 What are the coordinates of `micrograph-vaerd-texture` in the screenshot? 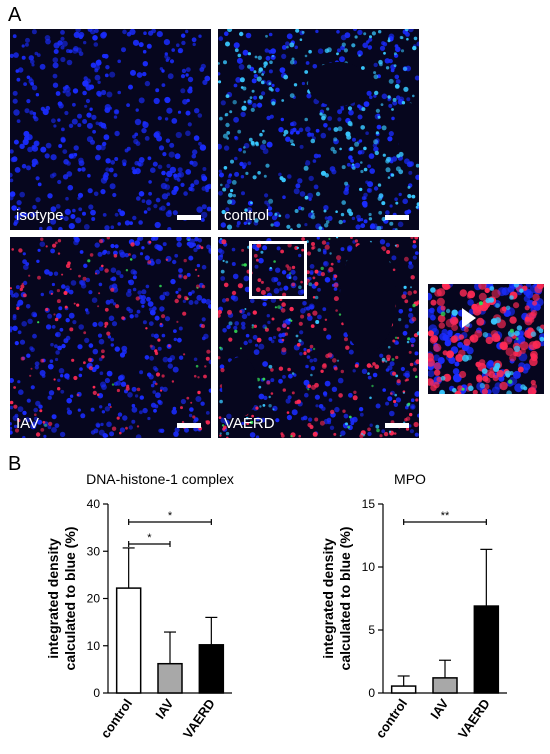 It's located at (318, 337).